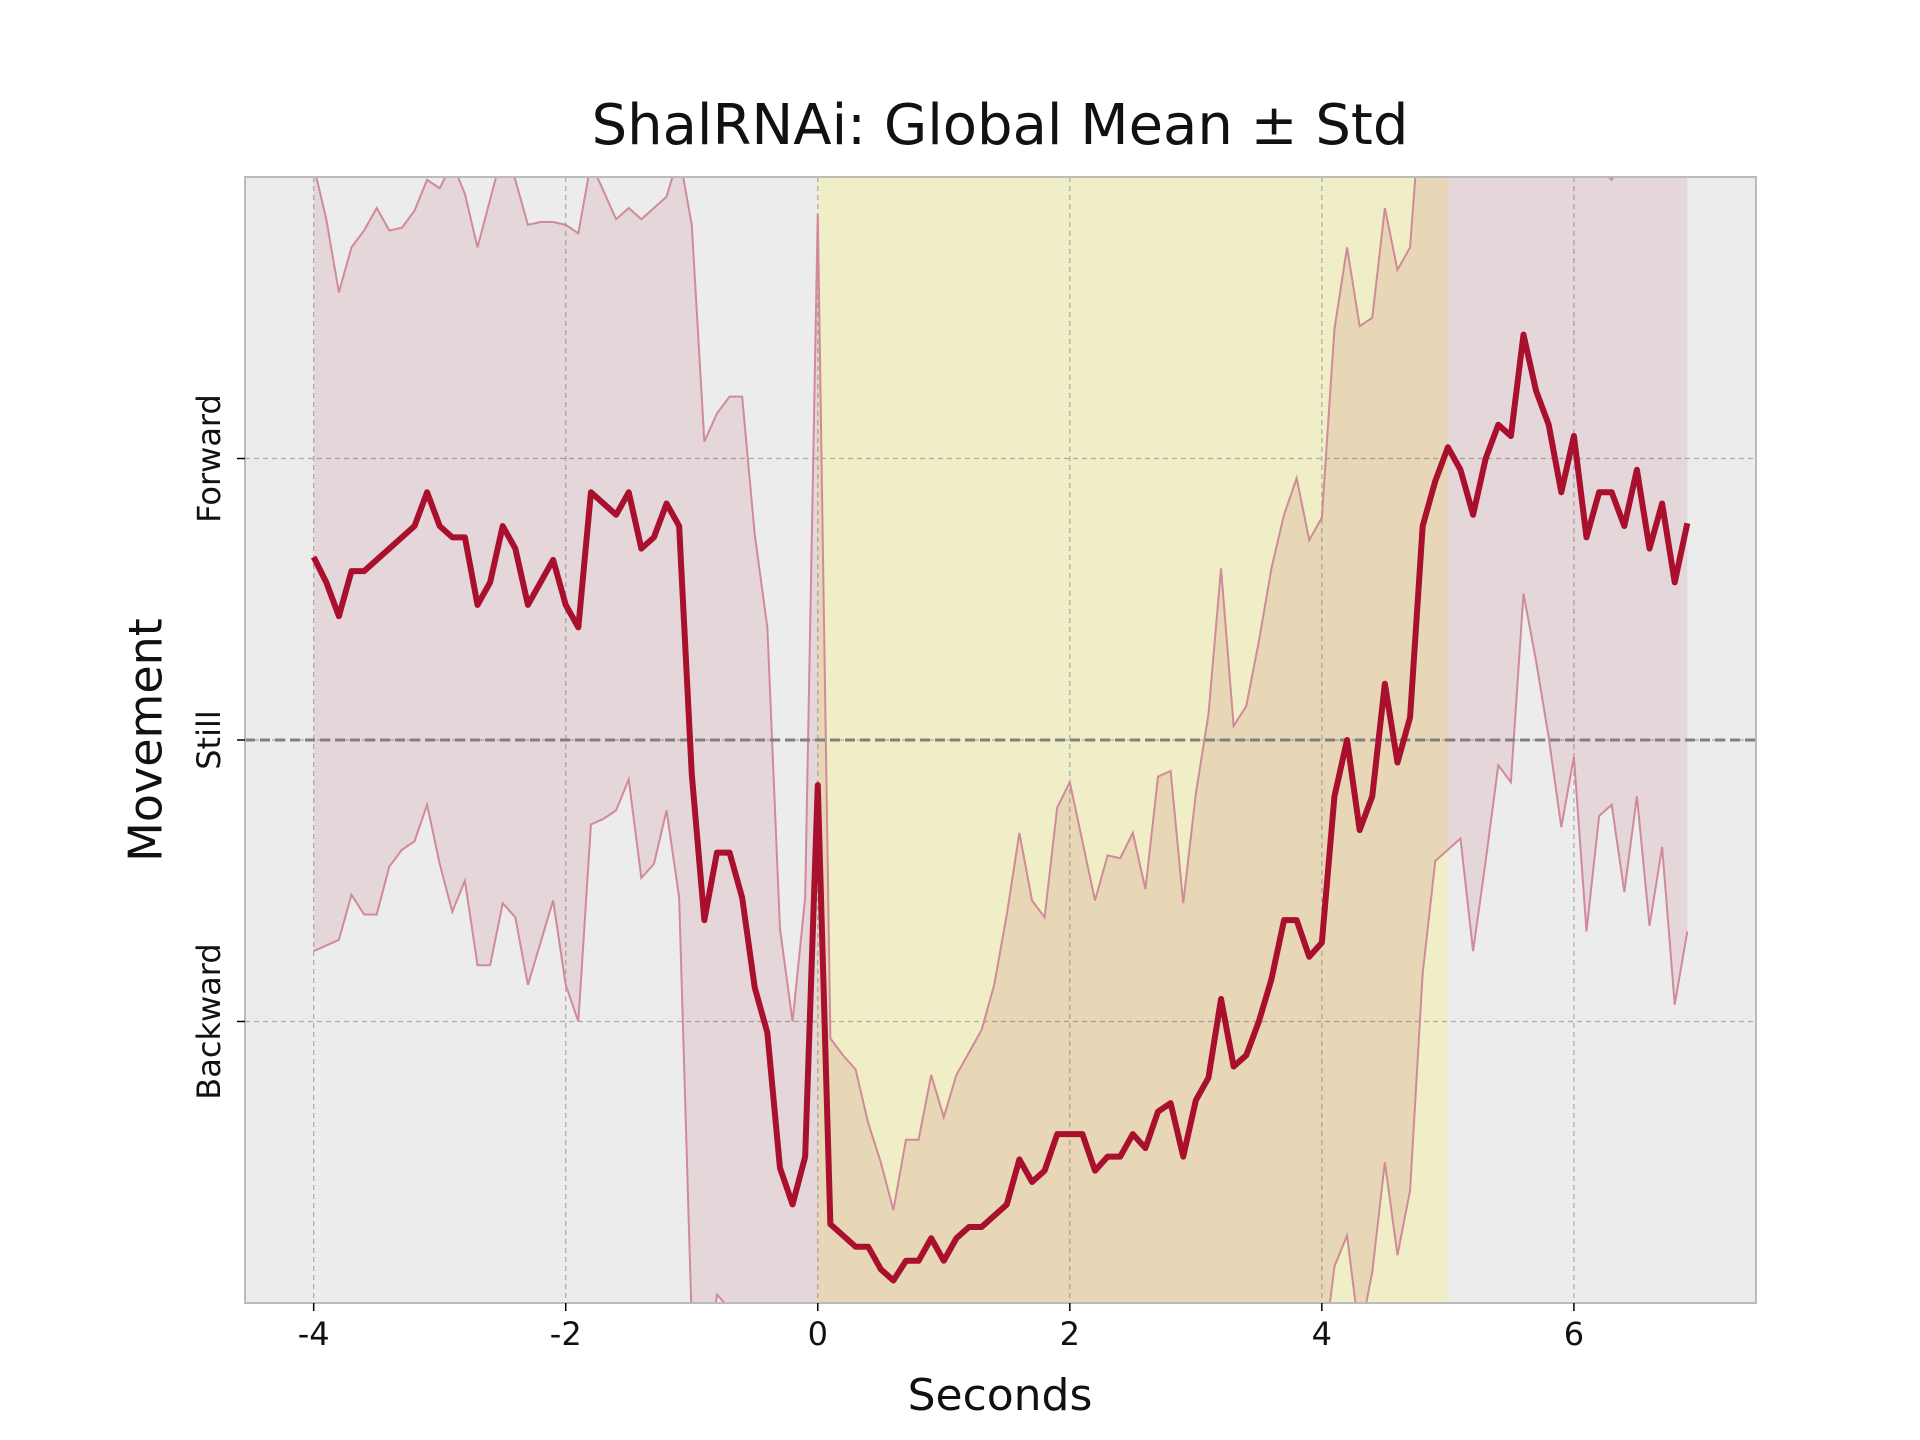  I want to click on chart-title: ShalRNAi: Global Mean ± Std, so click(1000, 125).